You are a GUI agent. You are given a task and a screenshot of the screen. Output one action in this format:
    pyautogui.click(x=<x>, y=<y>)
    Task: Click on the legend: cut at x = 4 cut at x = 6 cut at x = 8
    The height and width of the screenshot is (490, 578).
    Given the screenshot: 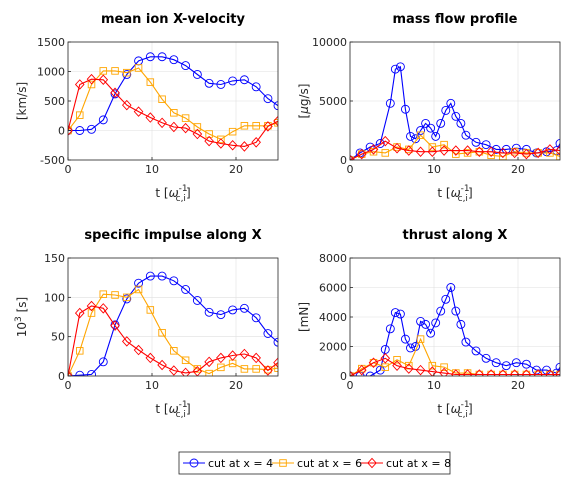 What is the action you would take?
    pyautogui.click(x=314, y=463)
    